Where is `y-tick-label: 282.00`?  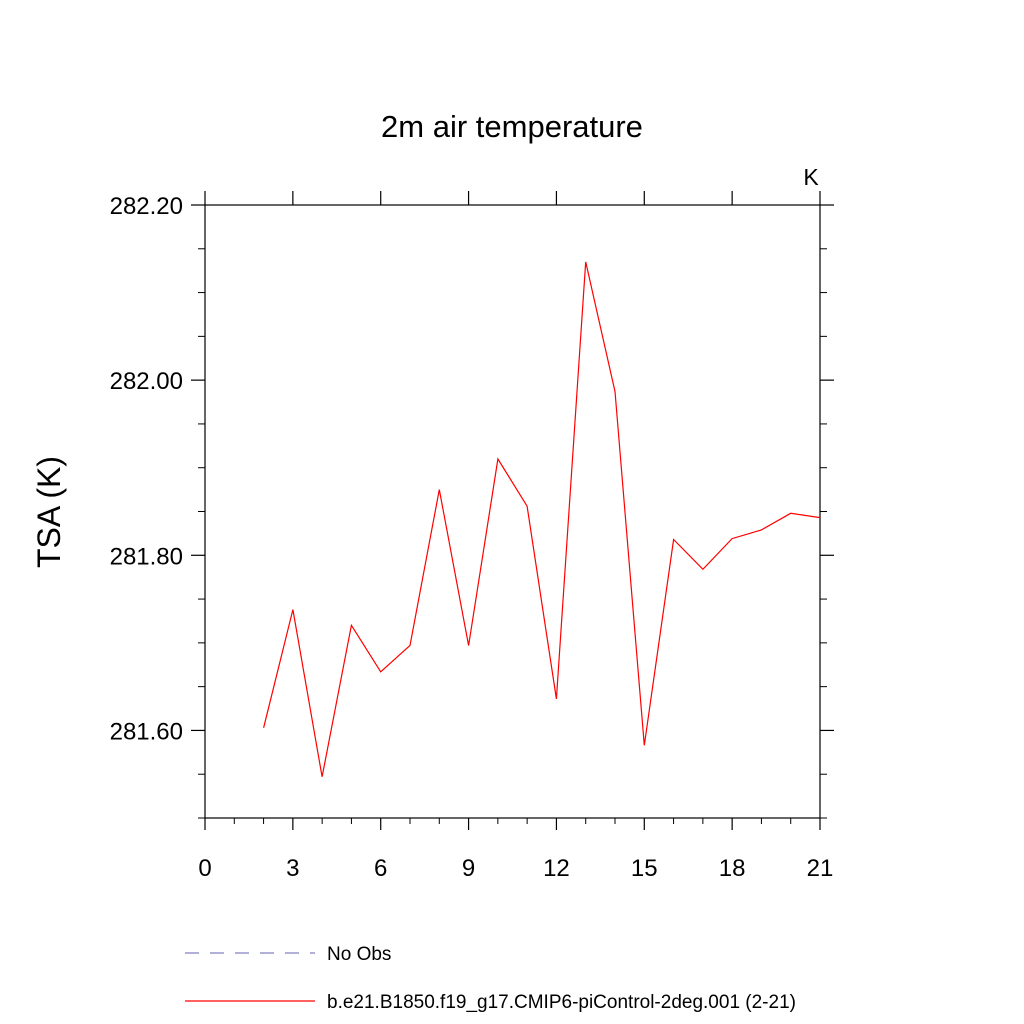 y-tick-label: 282.00 is located at coordinates (146, 381).